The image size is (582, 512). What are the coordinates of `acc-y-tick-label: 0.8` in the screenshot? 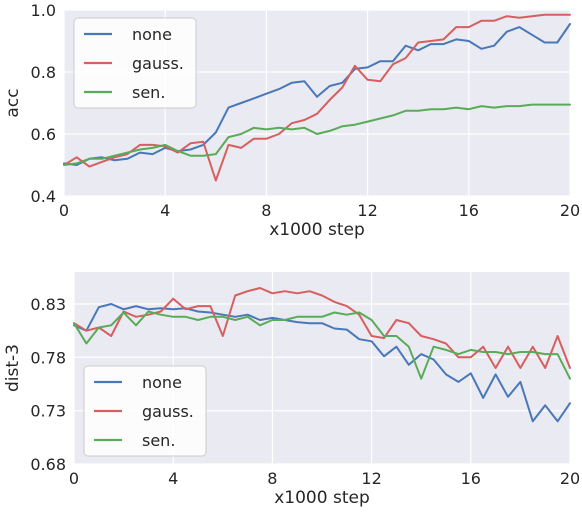 It's located at (43, 72).